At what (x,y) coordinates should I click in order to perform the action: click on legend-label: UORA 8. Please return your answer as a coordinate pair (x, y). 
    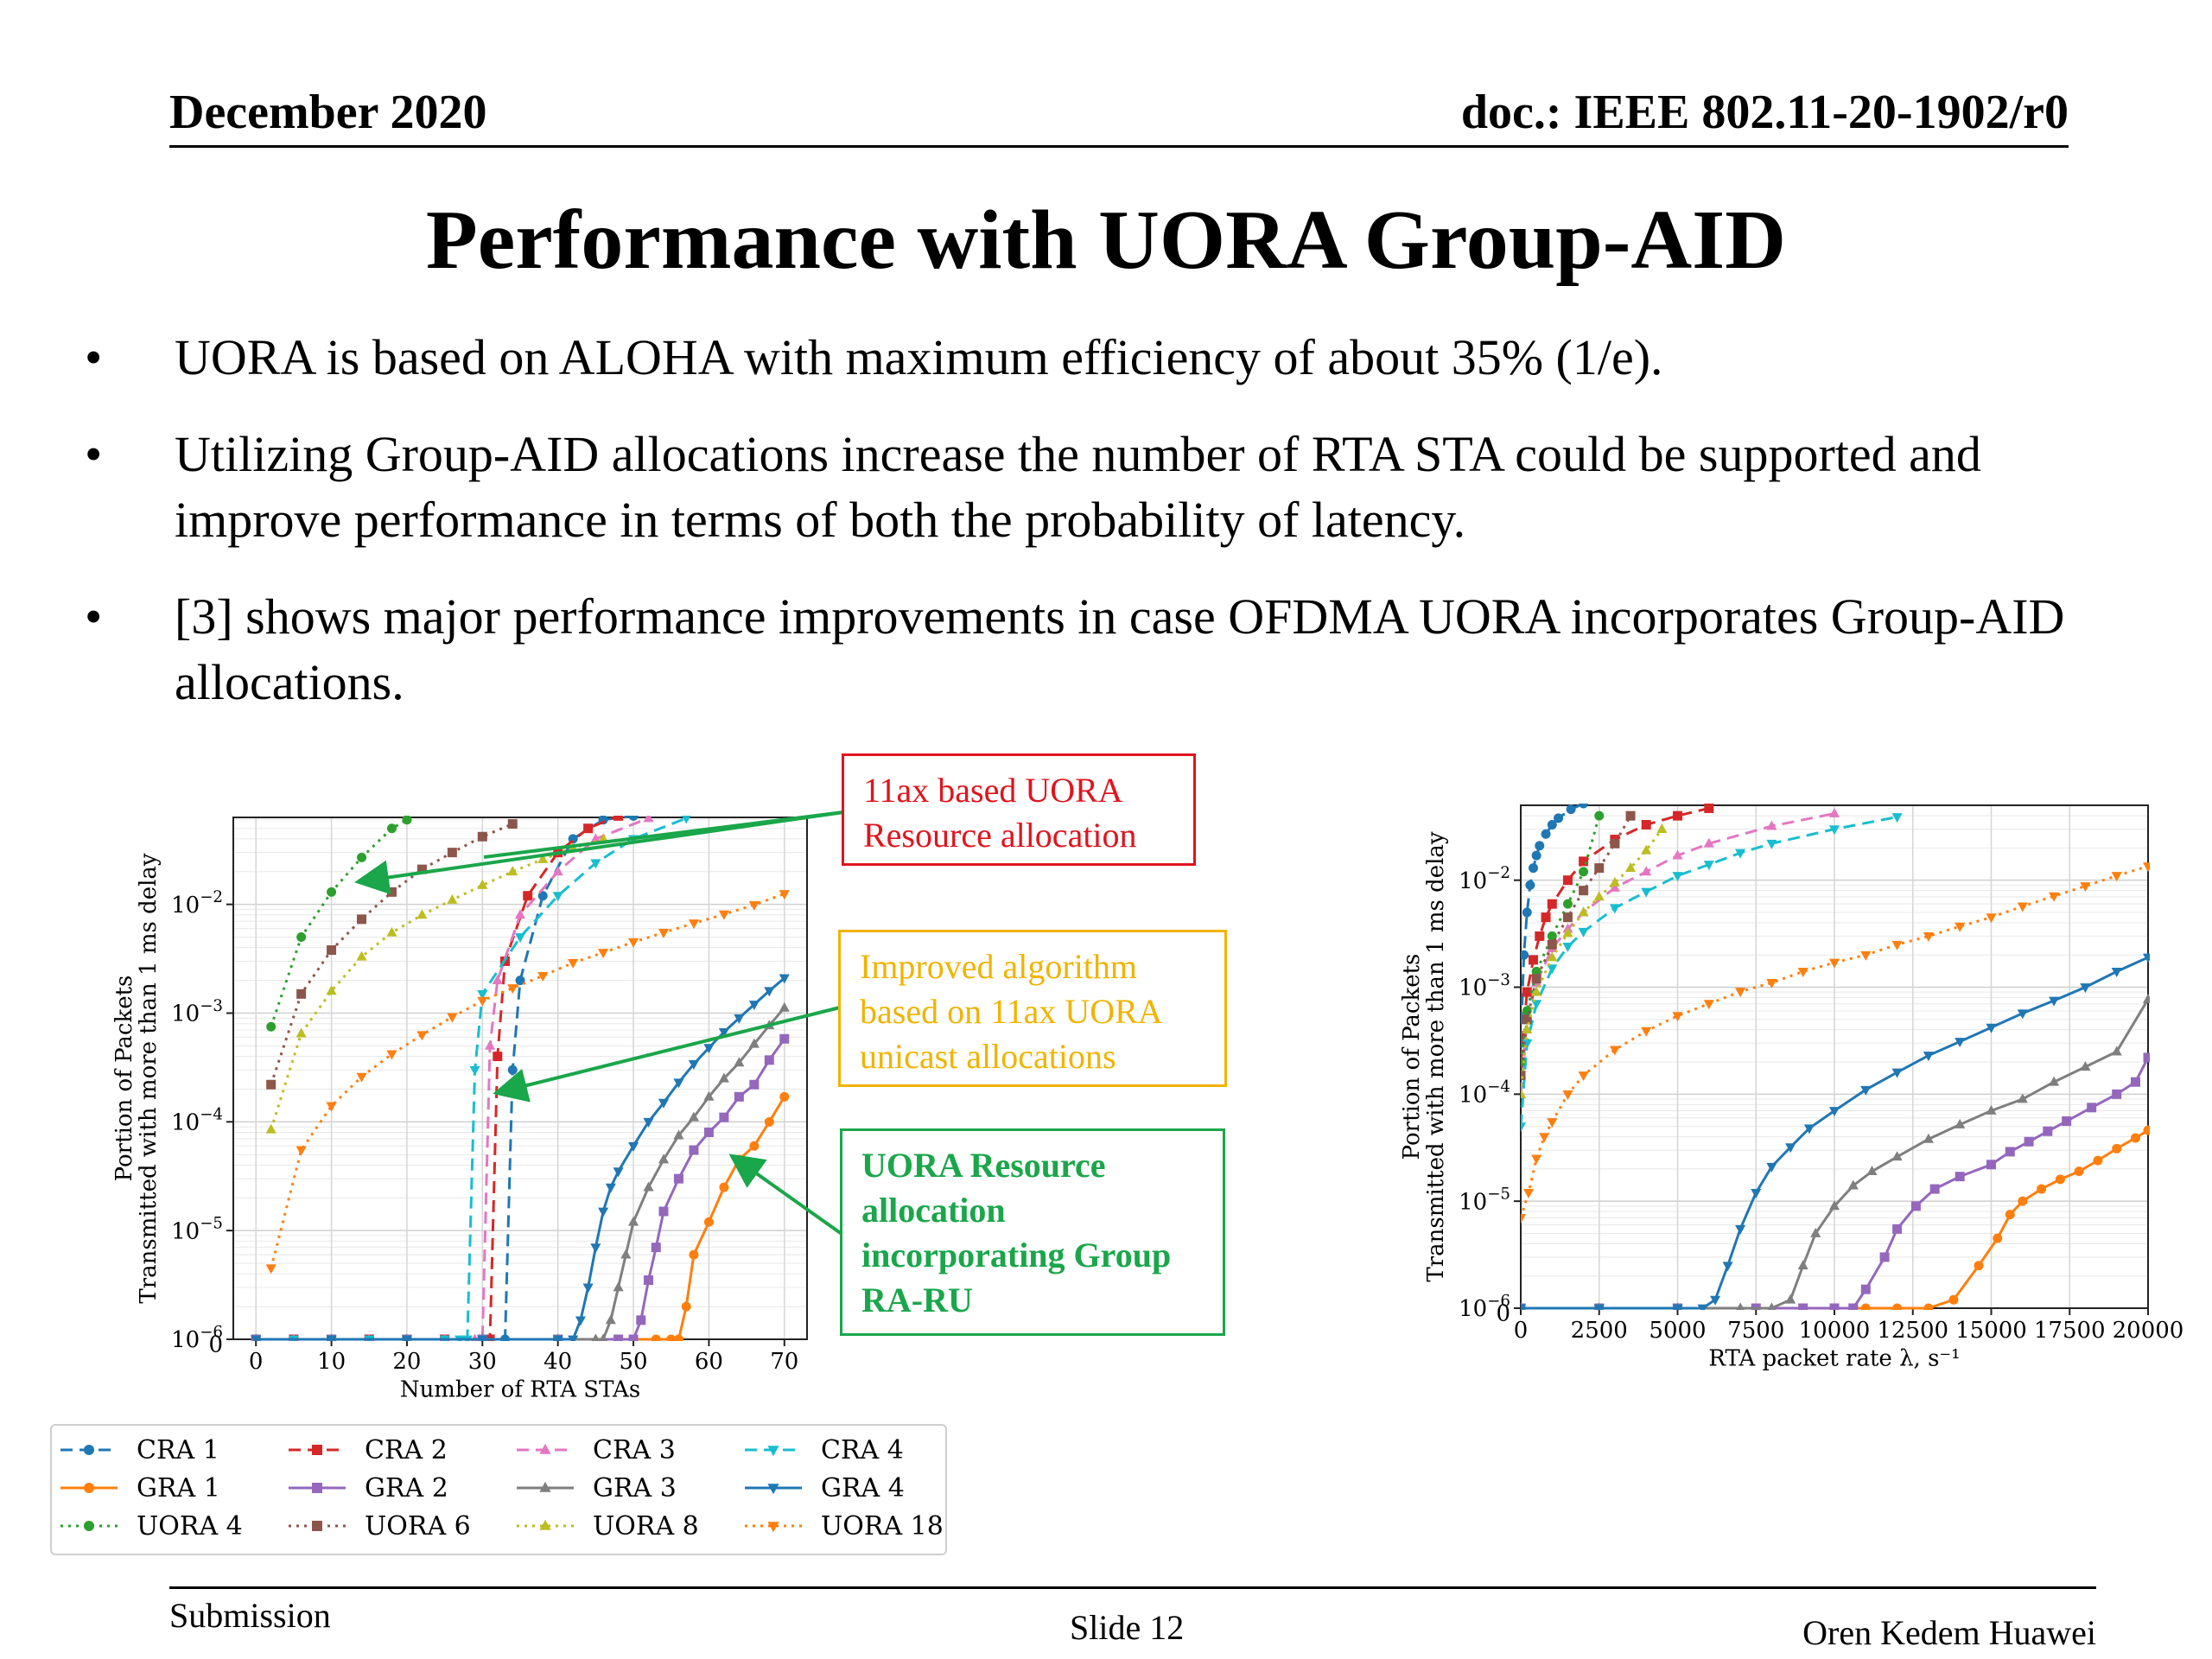
    Looking at the image, I should click on (646, 1526).